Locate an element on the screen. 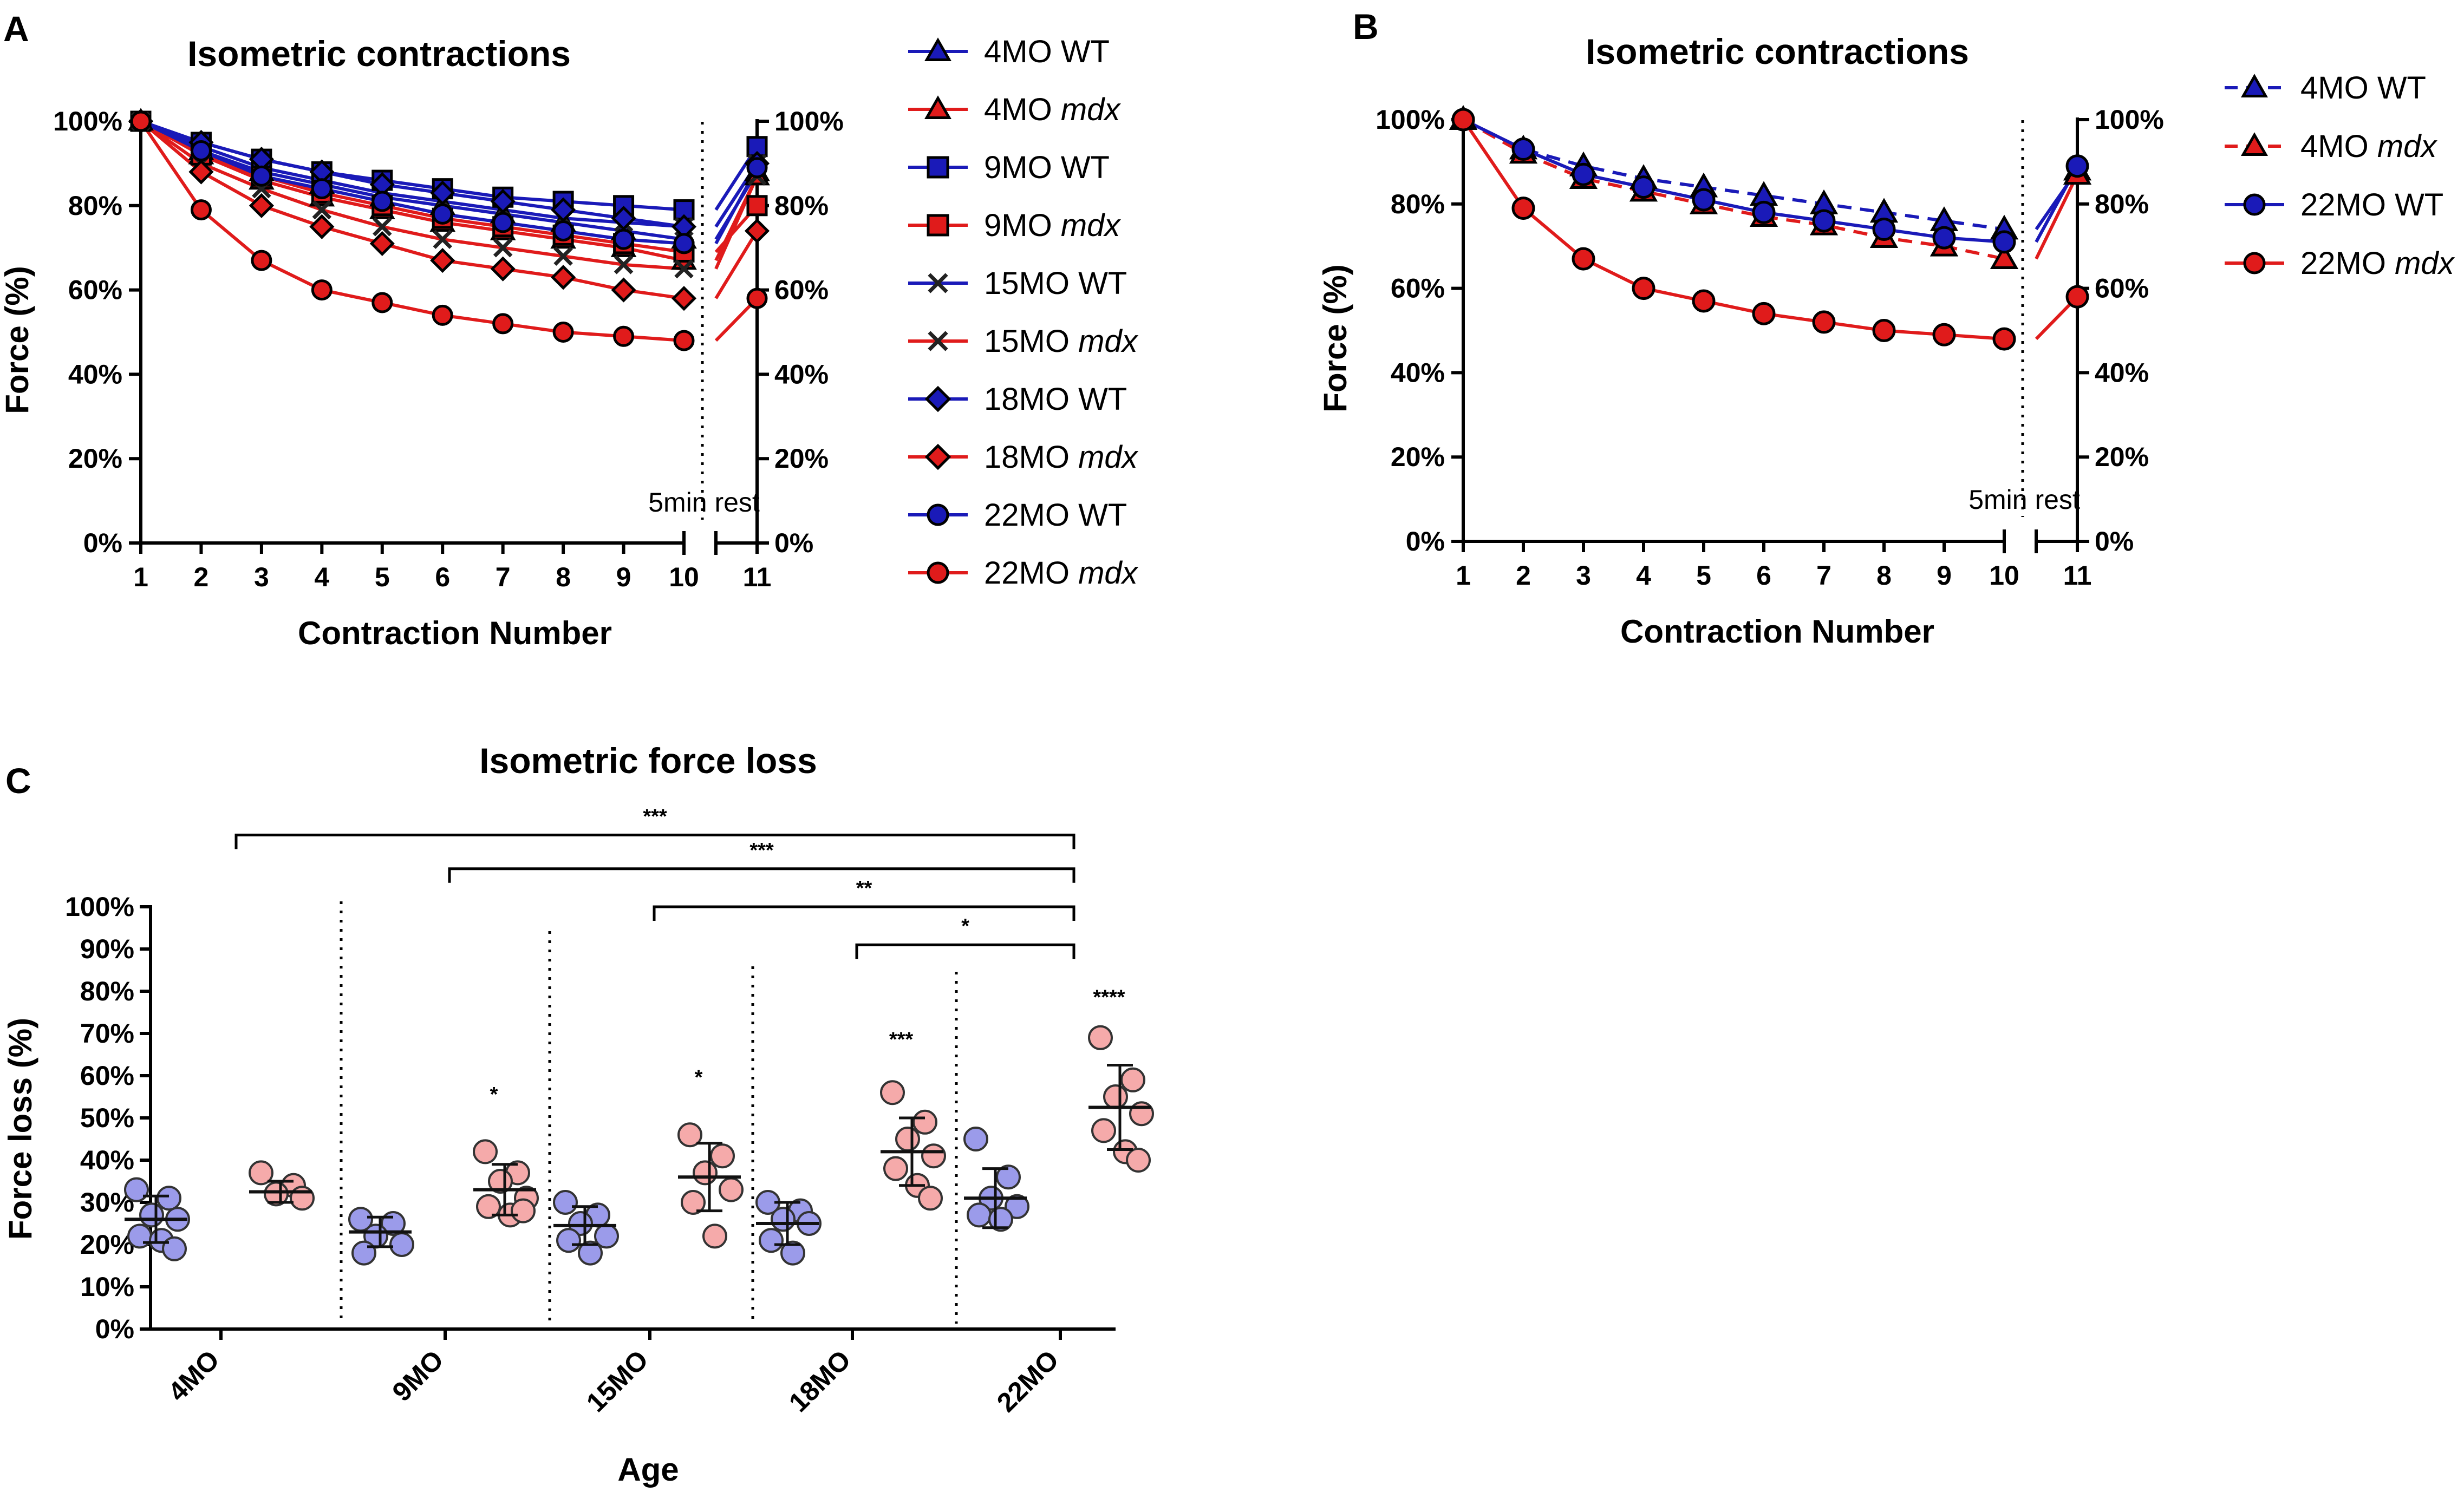 This screenshot has width=2464, height=1492. panel-b-label: B is located at coordinates (1366, 26).